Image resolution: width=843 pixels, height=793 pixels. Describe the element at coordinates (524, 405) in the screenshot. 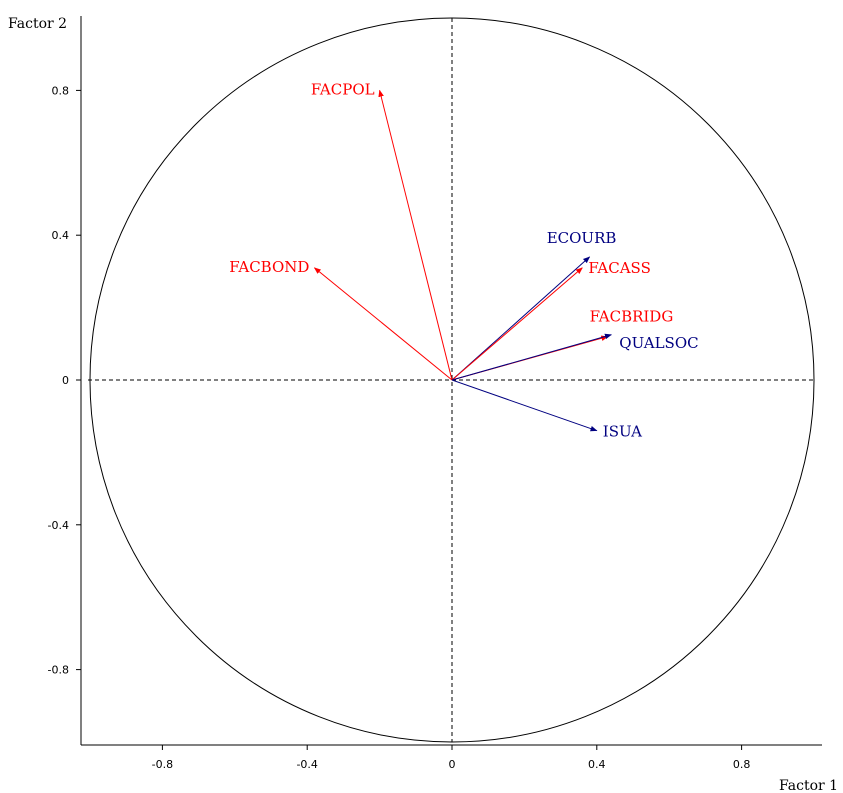

I see `vector-isua` at that location.